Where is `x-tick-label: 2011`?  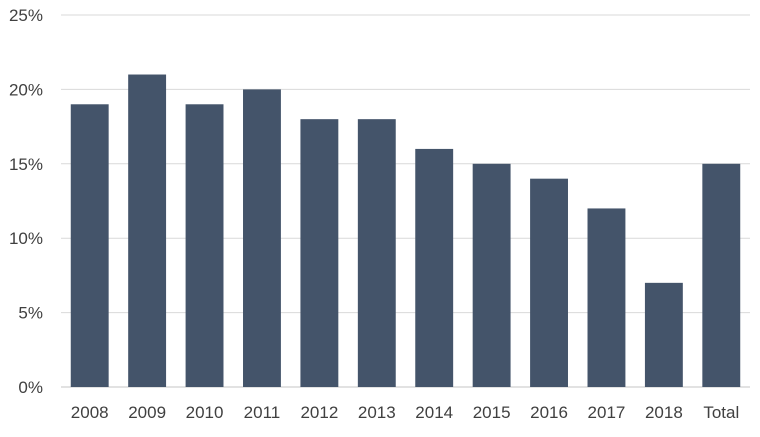 x-tick-label: 2011 is located at coordinates (262, 412).